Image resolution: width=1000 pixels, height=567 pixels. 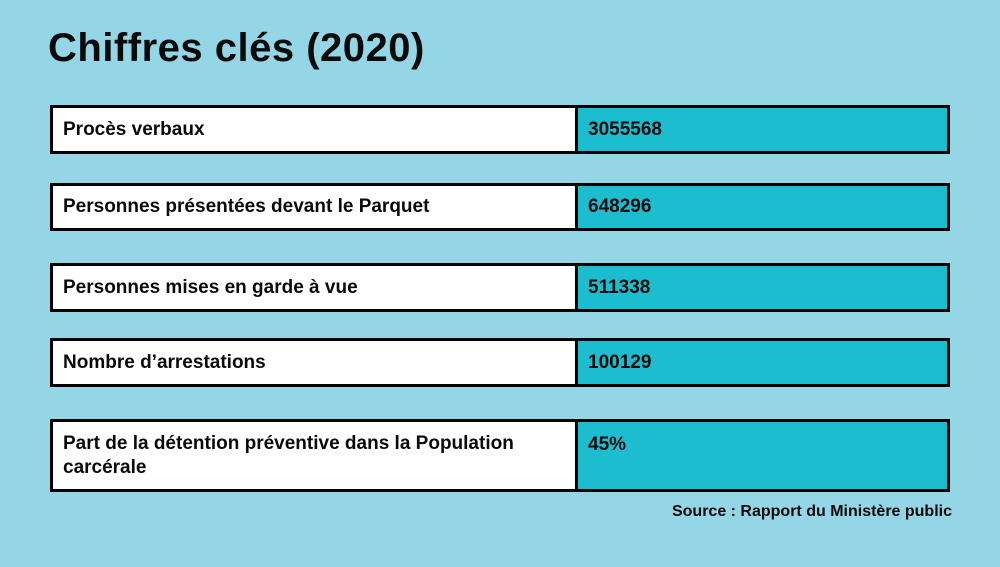 I want to click on stat-row: Procès verbaux 3055568, so click(x=500, y=129).